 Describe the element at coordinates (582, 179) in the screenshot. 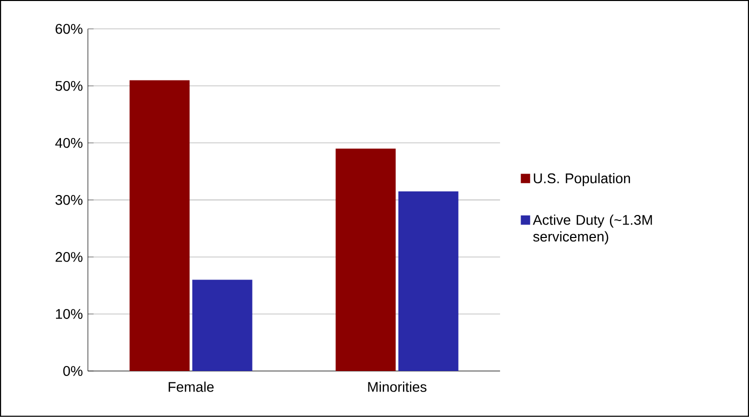

I see `legend-label: U.S. Population` at that location.